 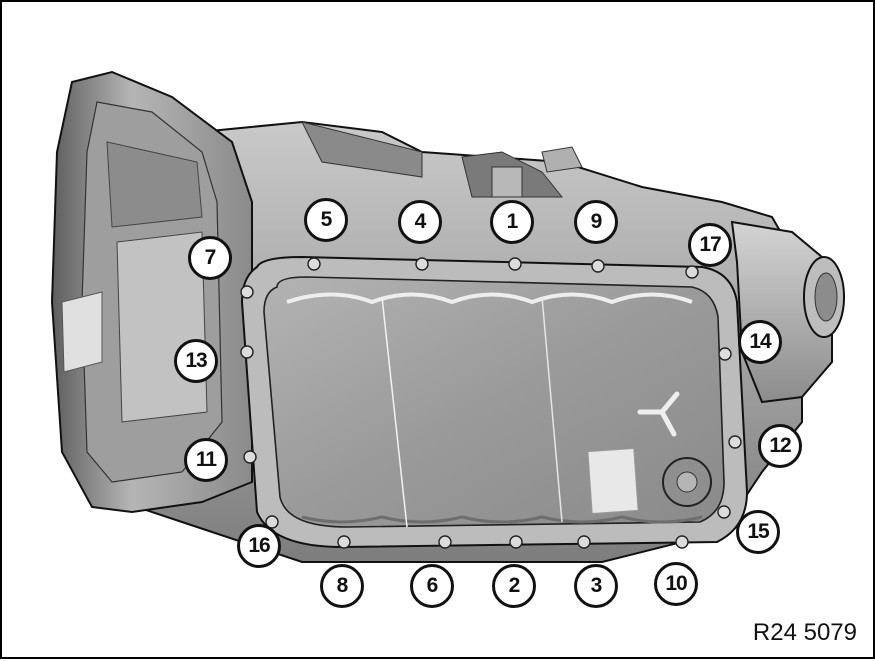 I want to click on callout-13: 13, so click(x=196, y=361).